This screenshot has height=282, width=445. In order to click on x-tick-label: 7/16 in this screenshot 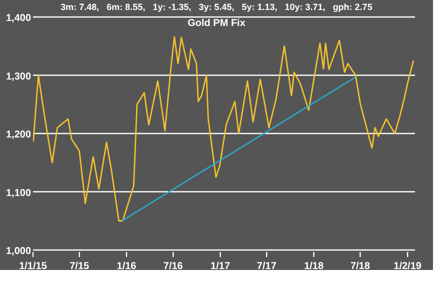, I will do `click(173, 266)`.